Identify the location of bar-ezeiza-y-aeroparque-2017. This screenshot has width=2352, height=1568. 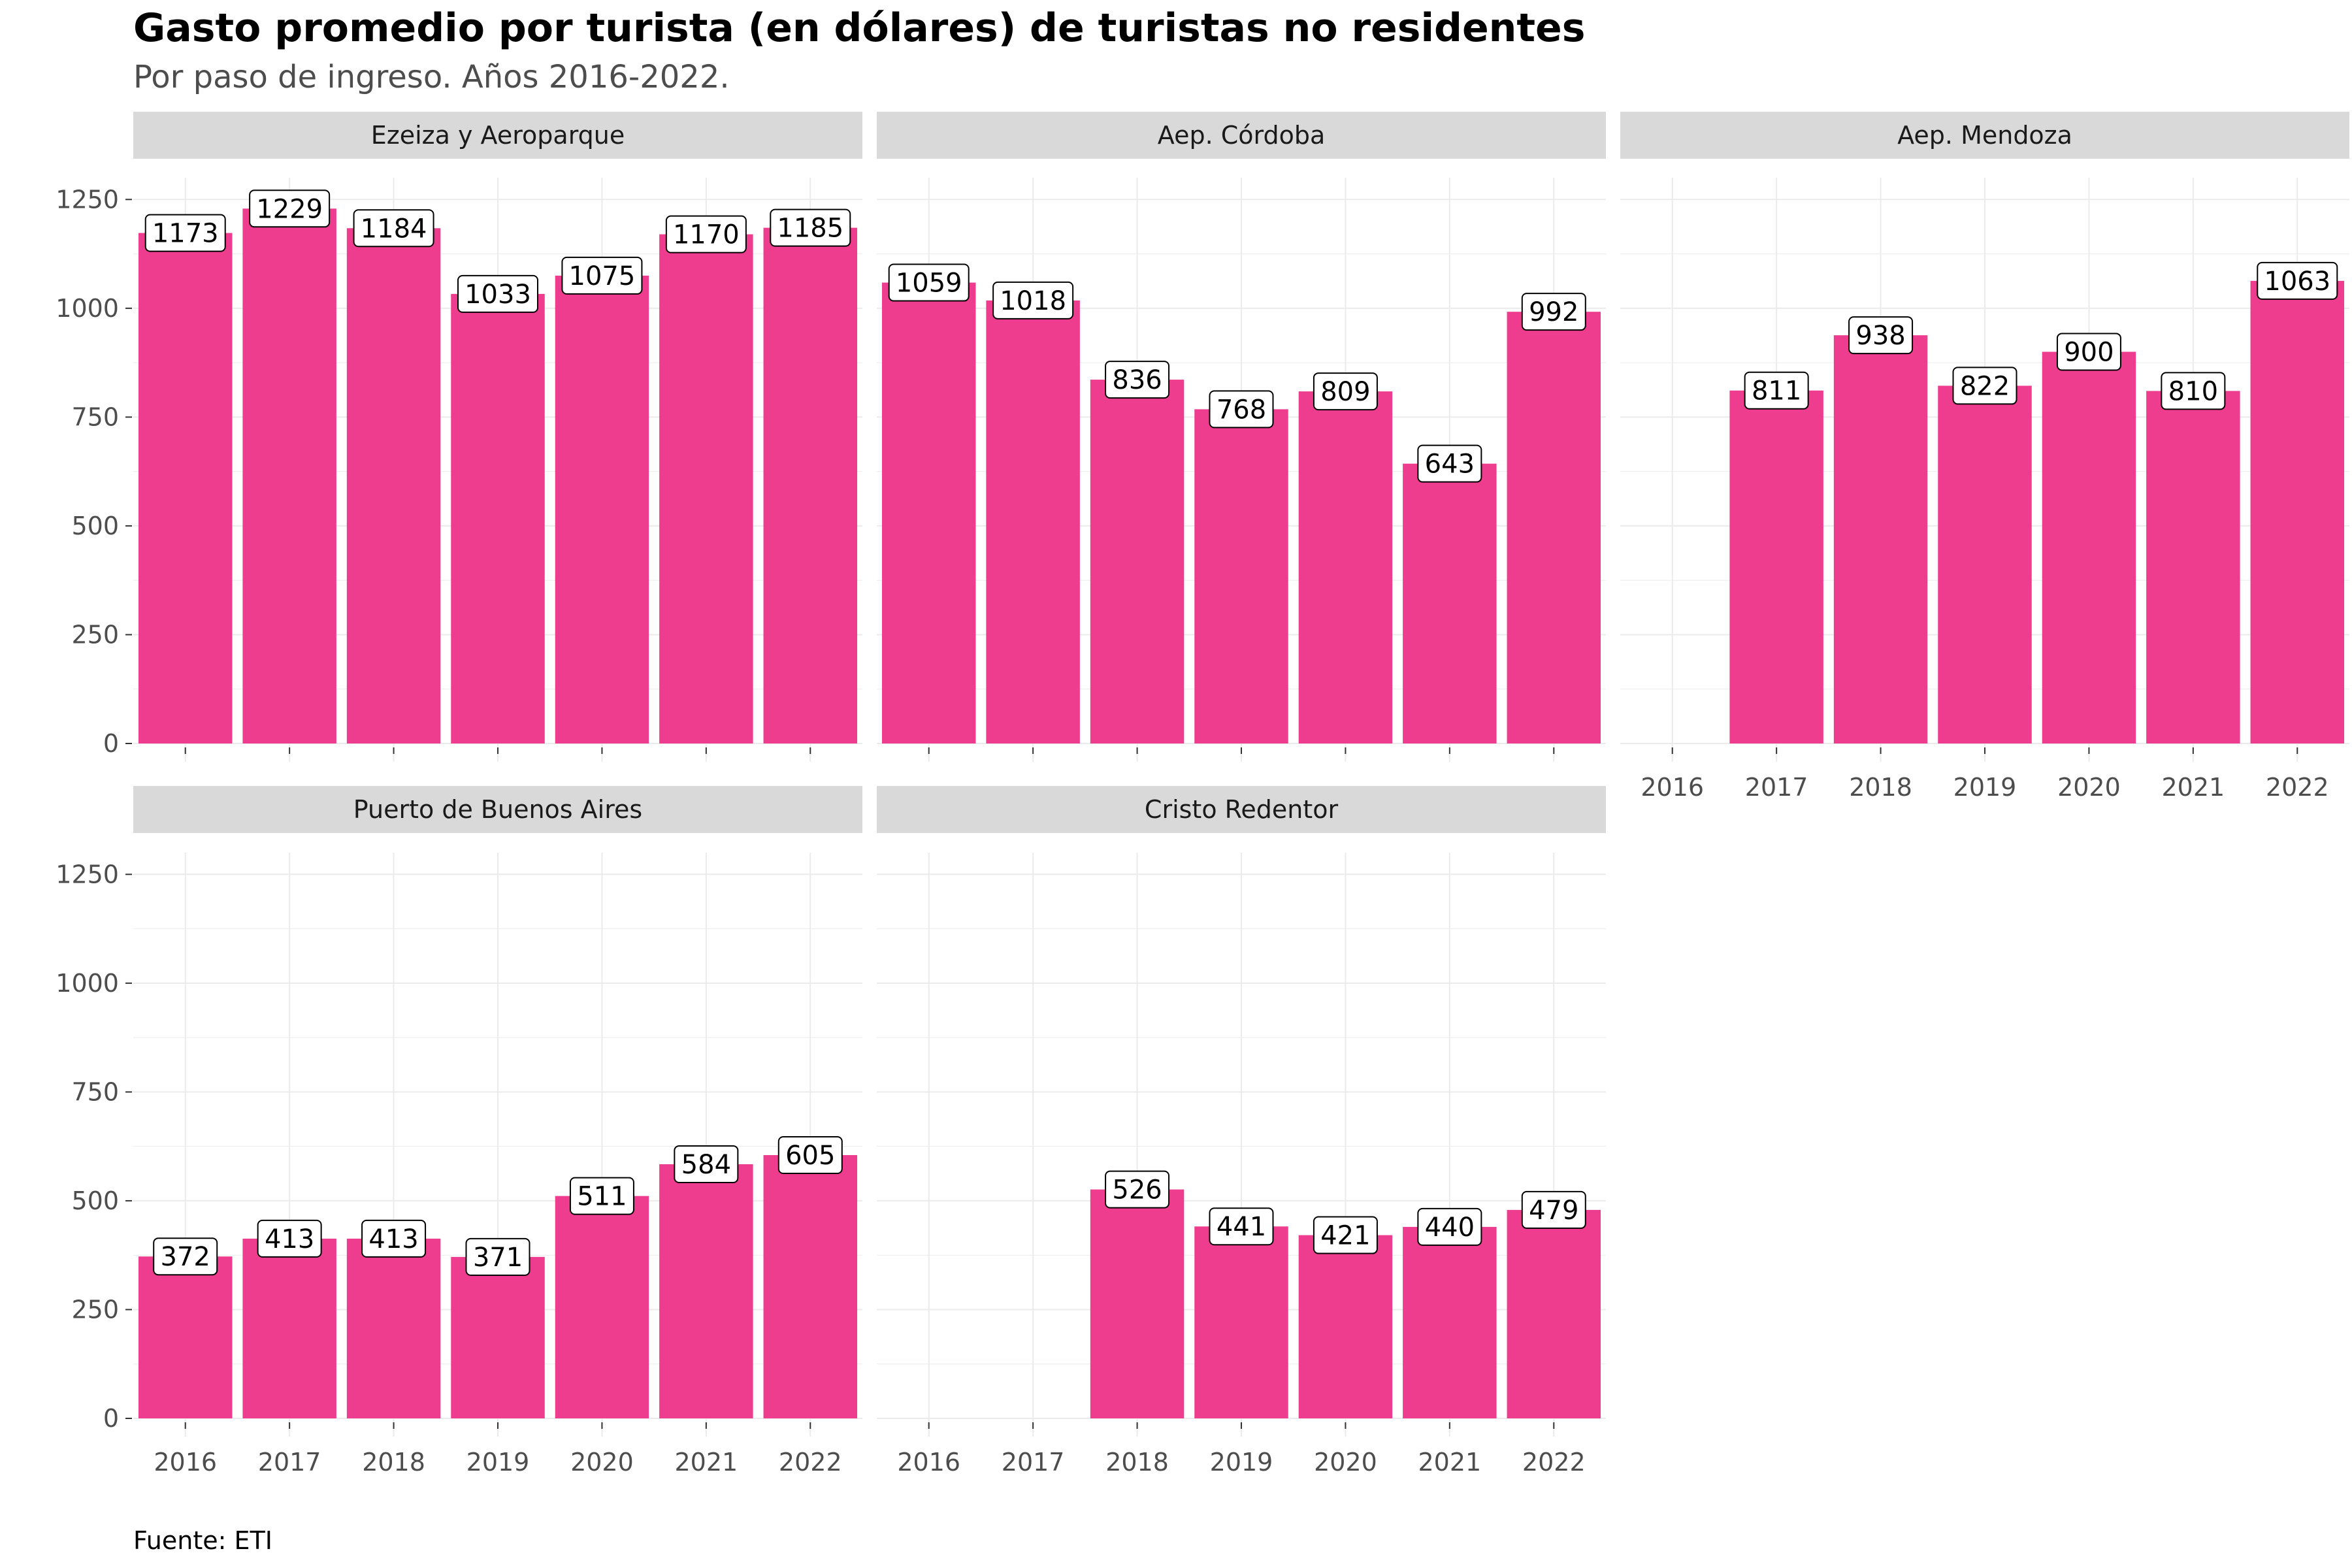
(289, 475).